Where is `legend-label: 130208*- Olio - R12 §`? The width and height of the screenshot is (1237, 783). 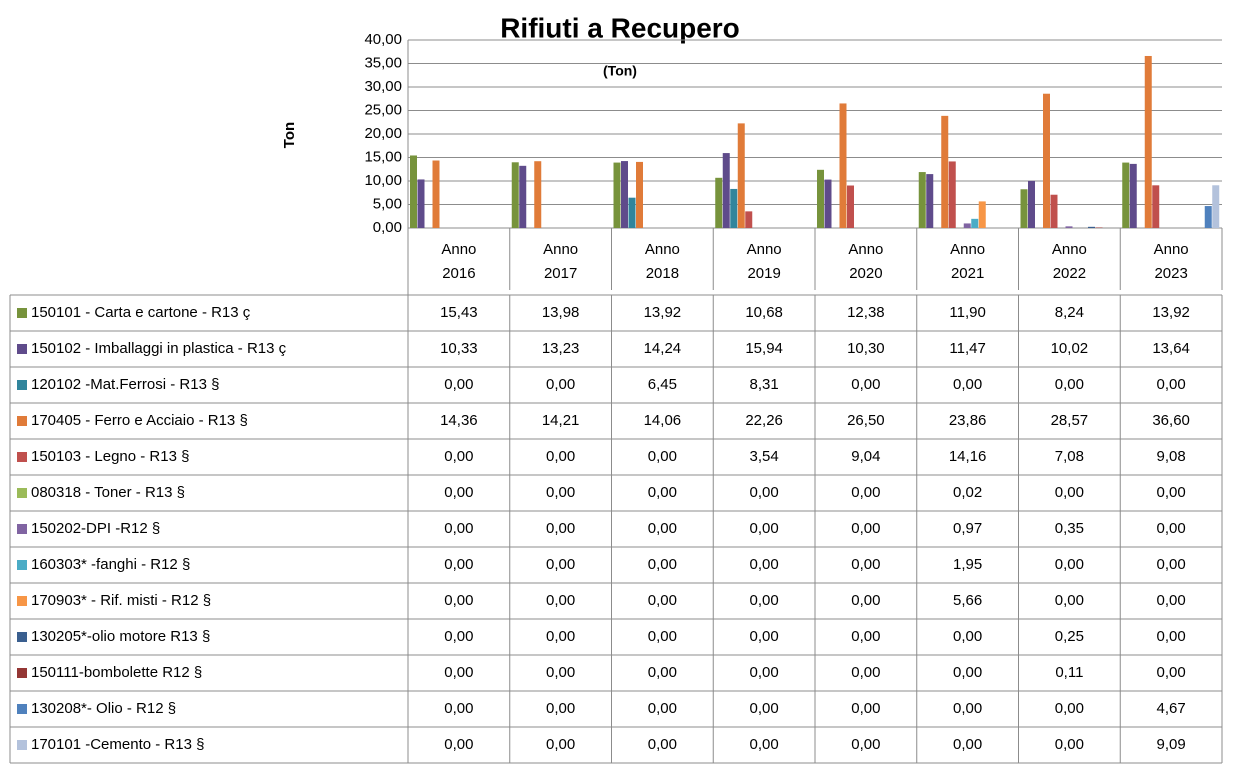 legend-label: 130208*- Olio - R12 § is located at coordinates (103, 708).